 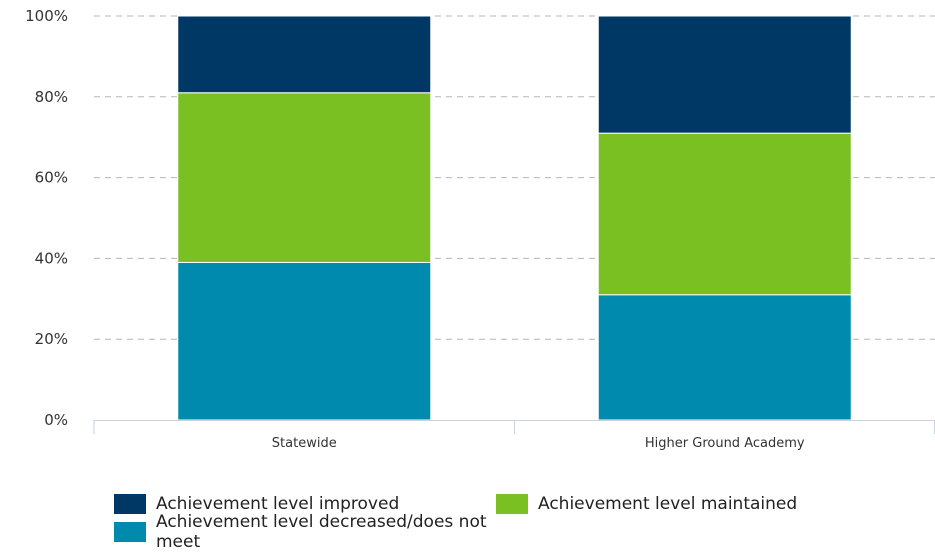 I want to click on legend-item: Achievement level maintained, so click(x=676, y=504).